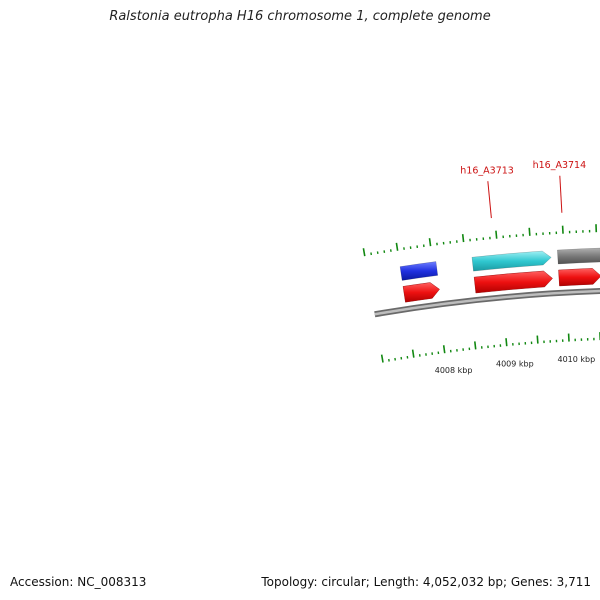 This screenshot has width=600, height=600. I want to click on gray-feature, so click(578, 256).